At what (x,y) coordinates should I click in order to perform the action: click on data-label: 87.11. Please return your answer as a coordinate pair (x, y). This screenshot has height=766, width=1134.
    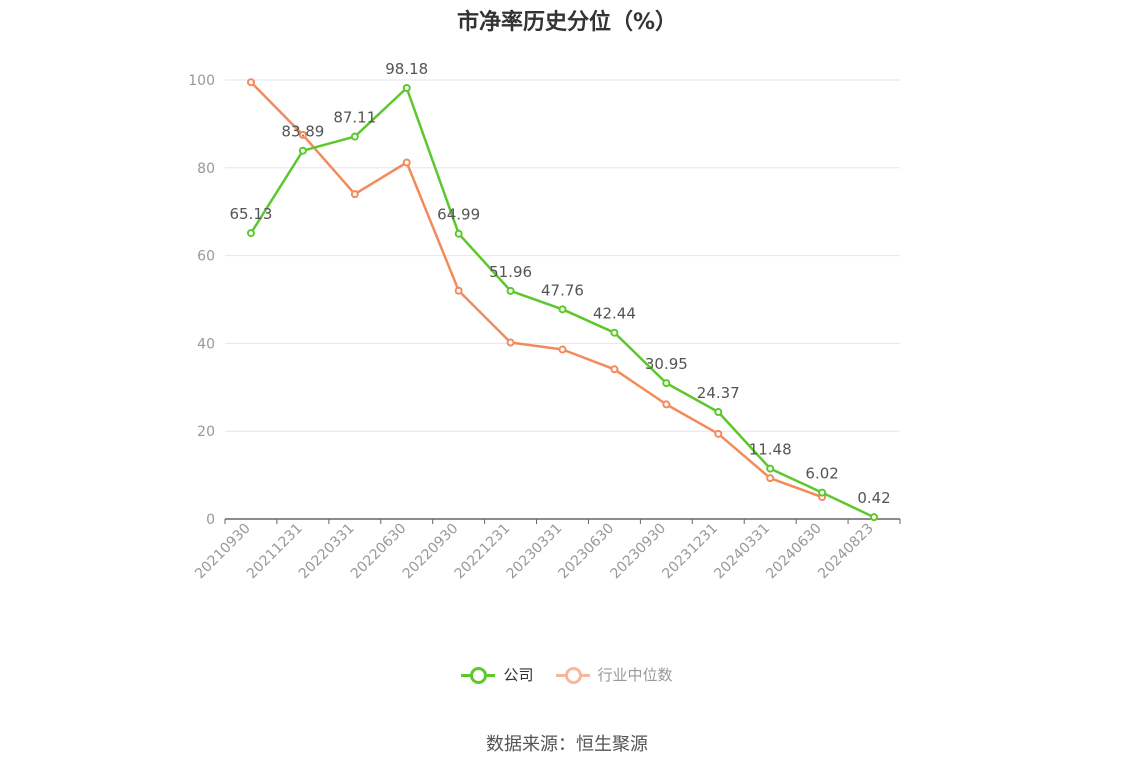
    Looking at the image, I should click on (354, 118).